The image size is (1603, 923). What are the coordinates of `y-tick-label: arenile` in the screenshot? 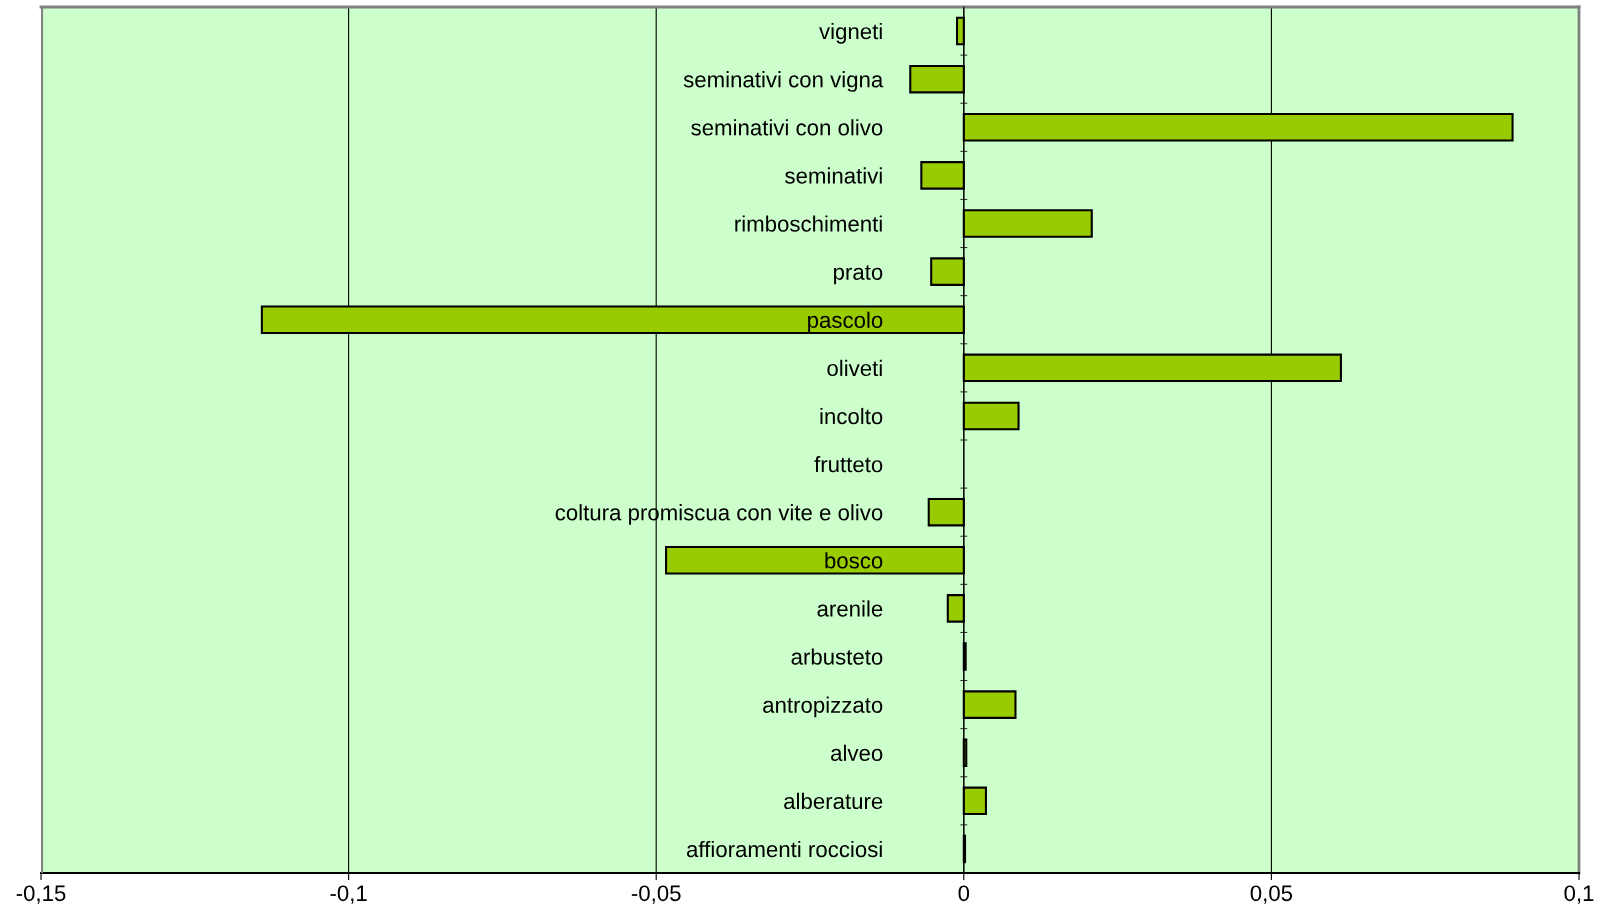 It's located at (850, 608).